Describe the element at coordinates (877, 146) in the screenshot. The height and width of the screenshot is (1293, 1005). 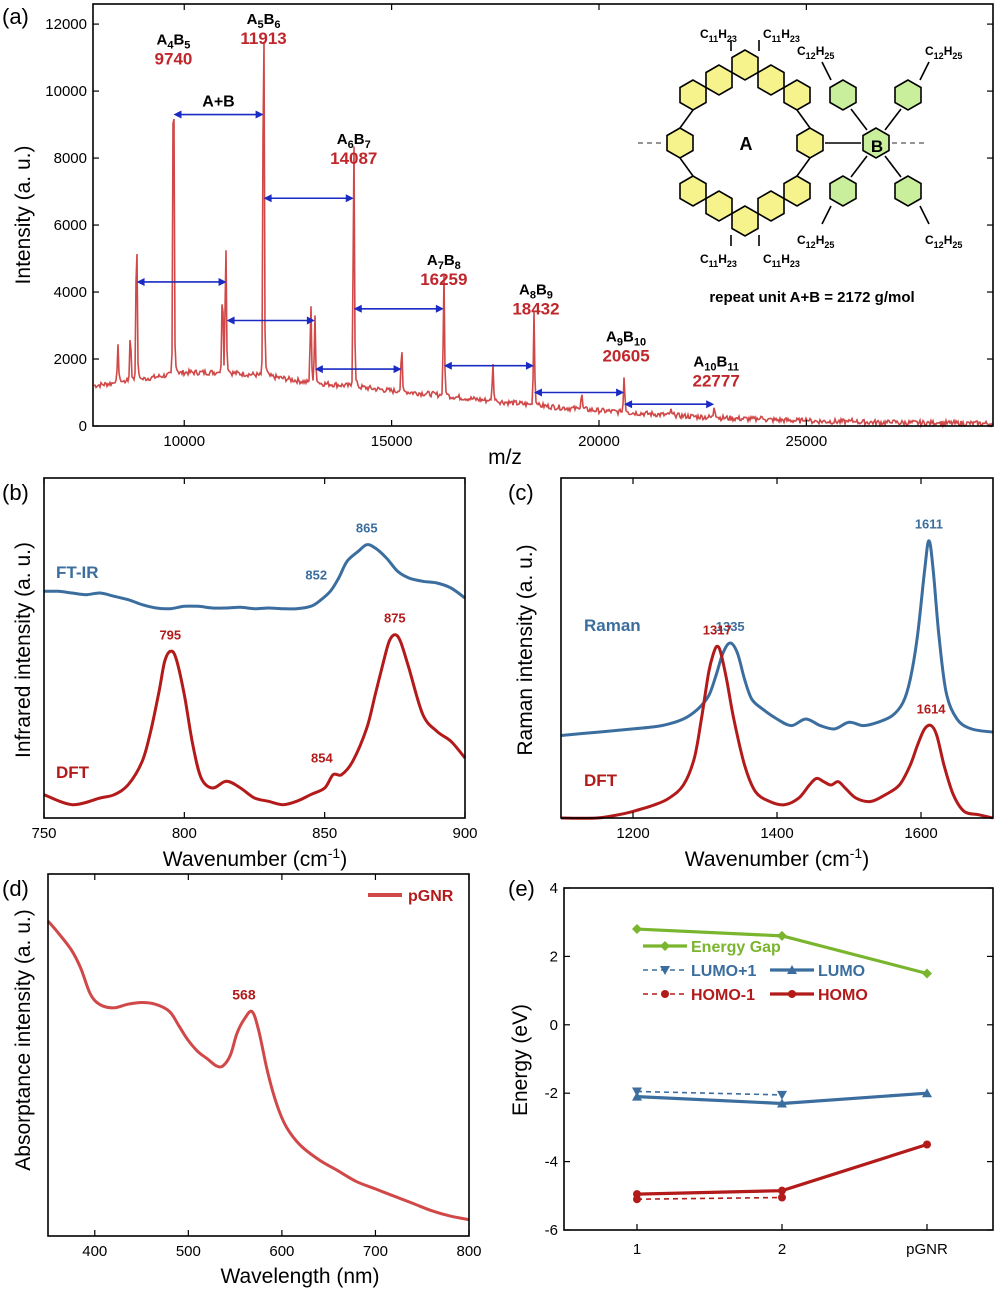
I see `molecule-label-b: B` at that location.